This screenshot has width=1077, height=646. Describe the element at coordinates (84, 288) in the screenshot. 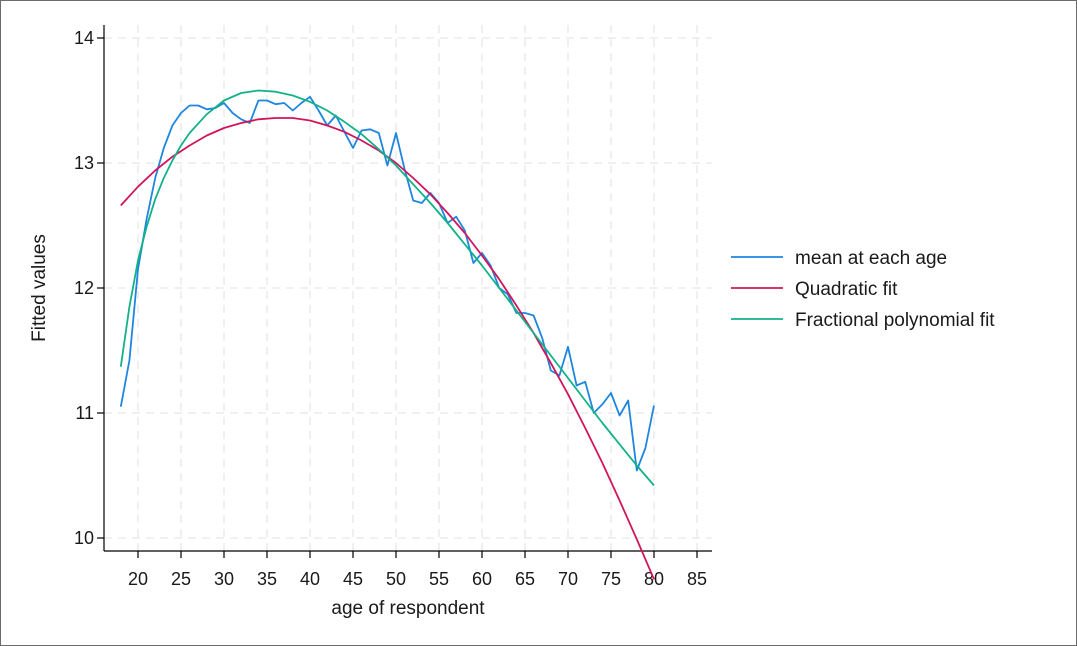

I see `y-tick-label: 12` at that location.